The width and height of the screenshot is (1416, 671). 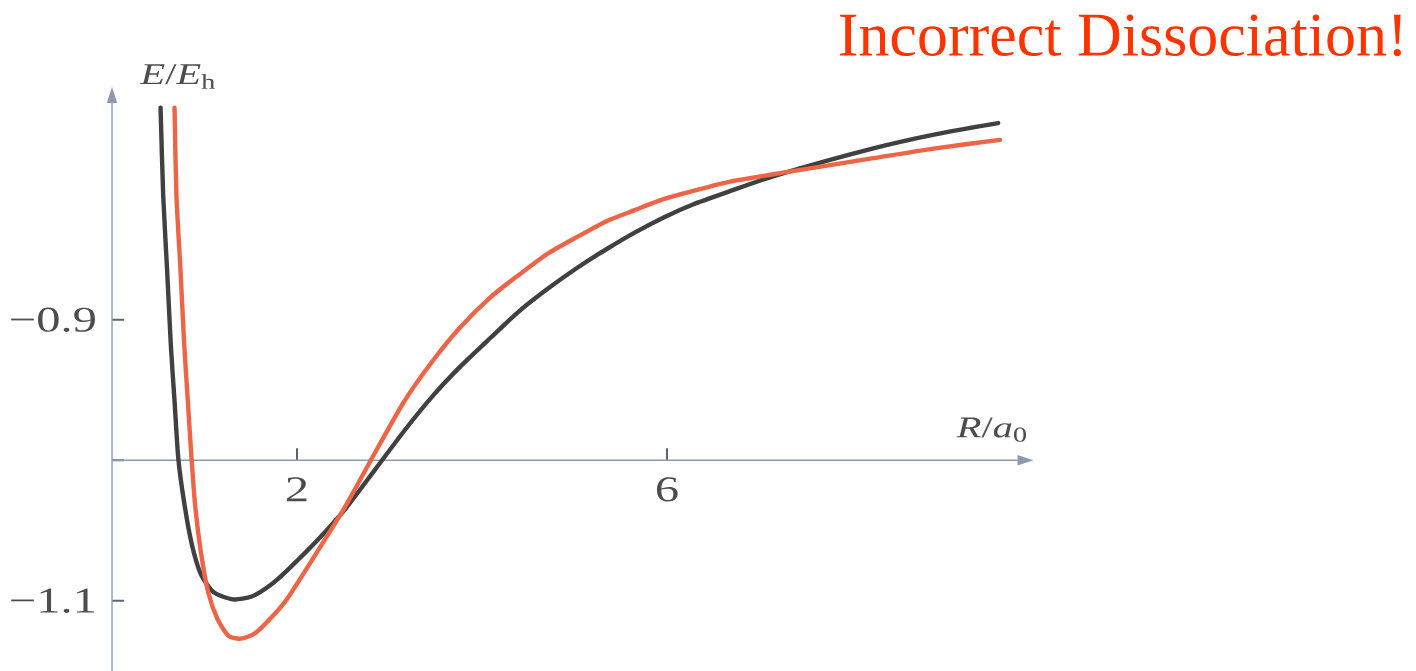 What do you see at coordinates (53, 600) in the screenshot?
I see `y-tick-label: −1.1` at bounding box center [53, 600].